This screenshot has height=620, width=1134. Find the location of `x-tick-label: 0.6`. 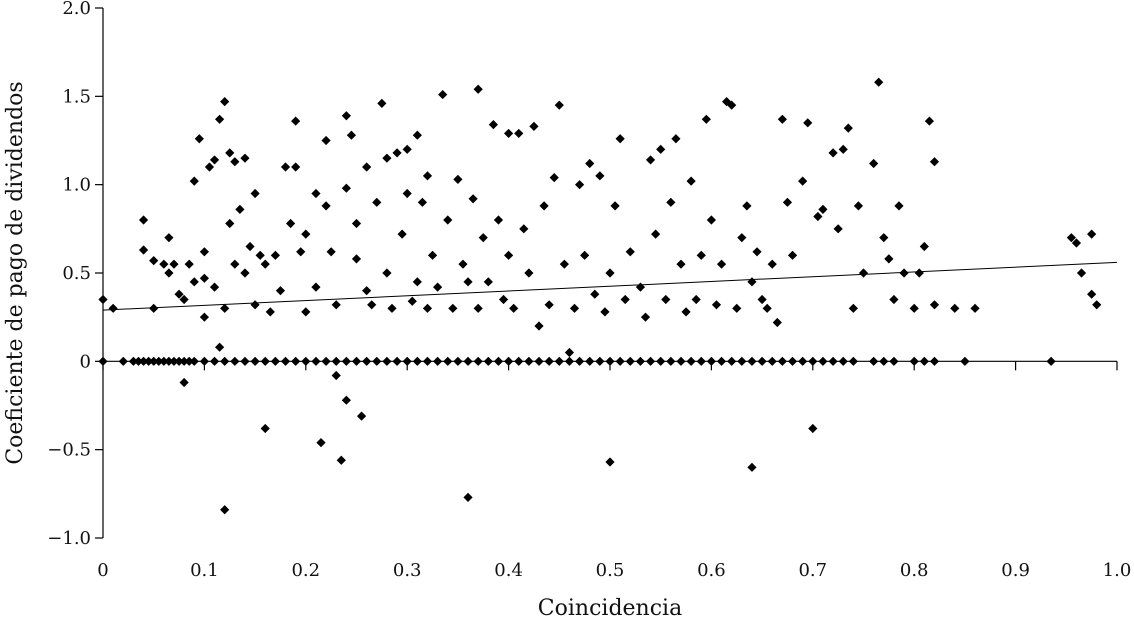

x-tick-label: 0.6 is located at coordinates (711, 570).